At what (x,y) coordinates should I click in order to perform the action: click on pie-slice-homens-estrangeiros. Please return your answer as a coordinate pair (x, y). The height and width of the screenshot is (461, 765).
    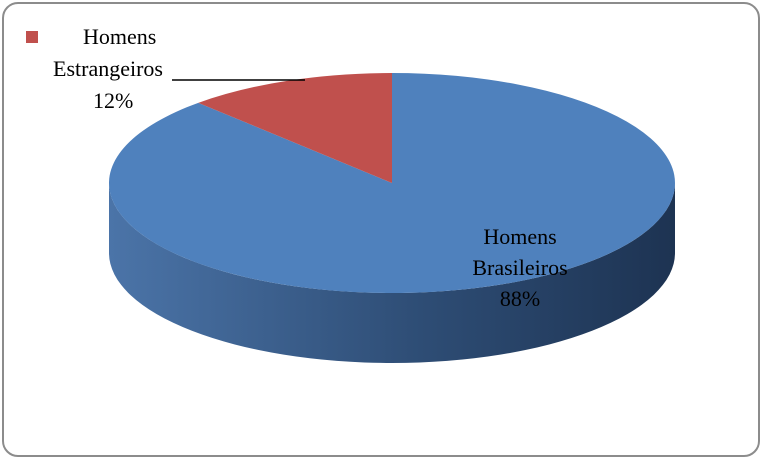
    Looking at the image, I should click on (295, 128).